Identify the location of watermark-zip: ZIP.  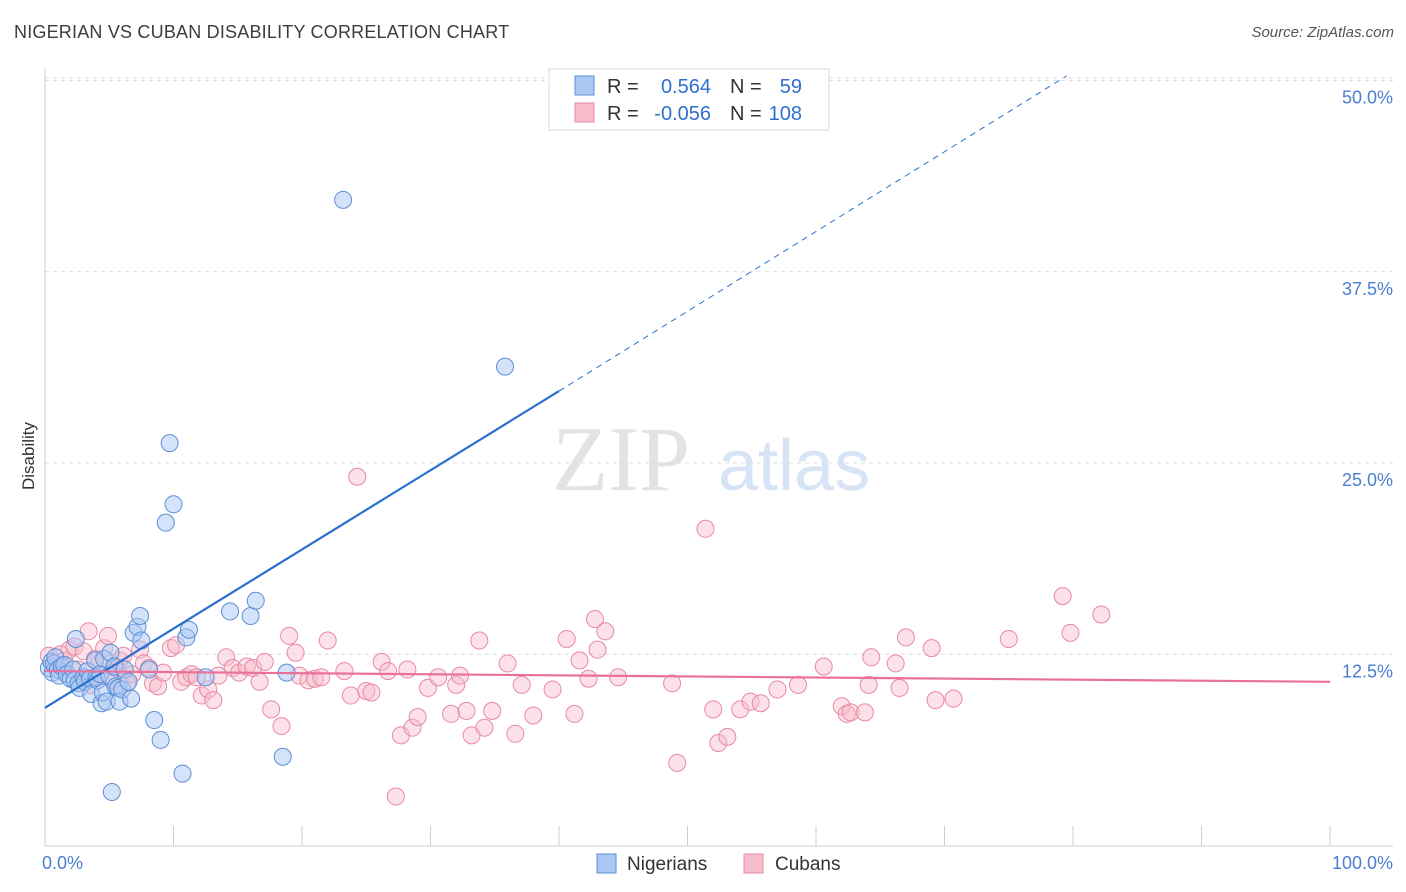
(621, 459).